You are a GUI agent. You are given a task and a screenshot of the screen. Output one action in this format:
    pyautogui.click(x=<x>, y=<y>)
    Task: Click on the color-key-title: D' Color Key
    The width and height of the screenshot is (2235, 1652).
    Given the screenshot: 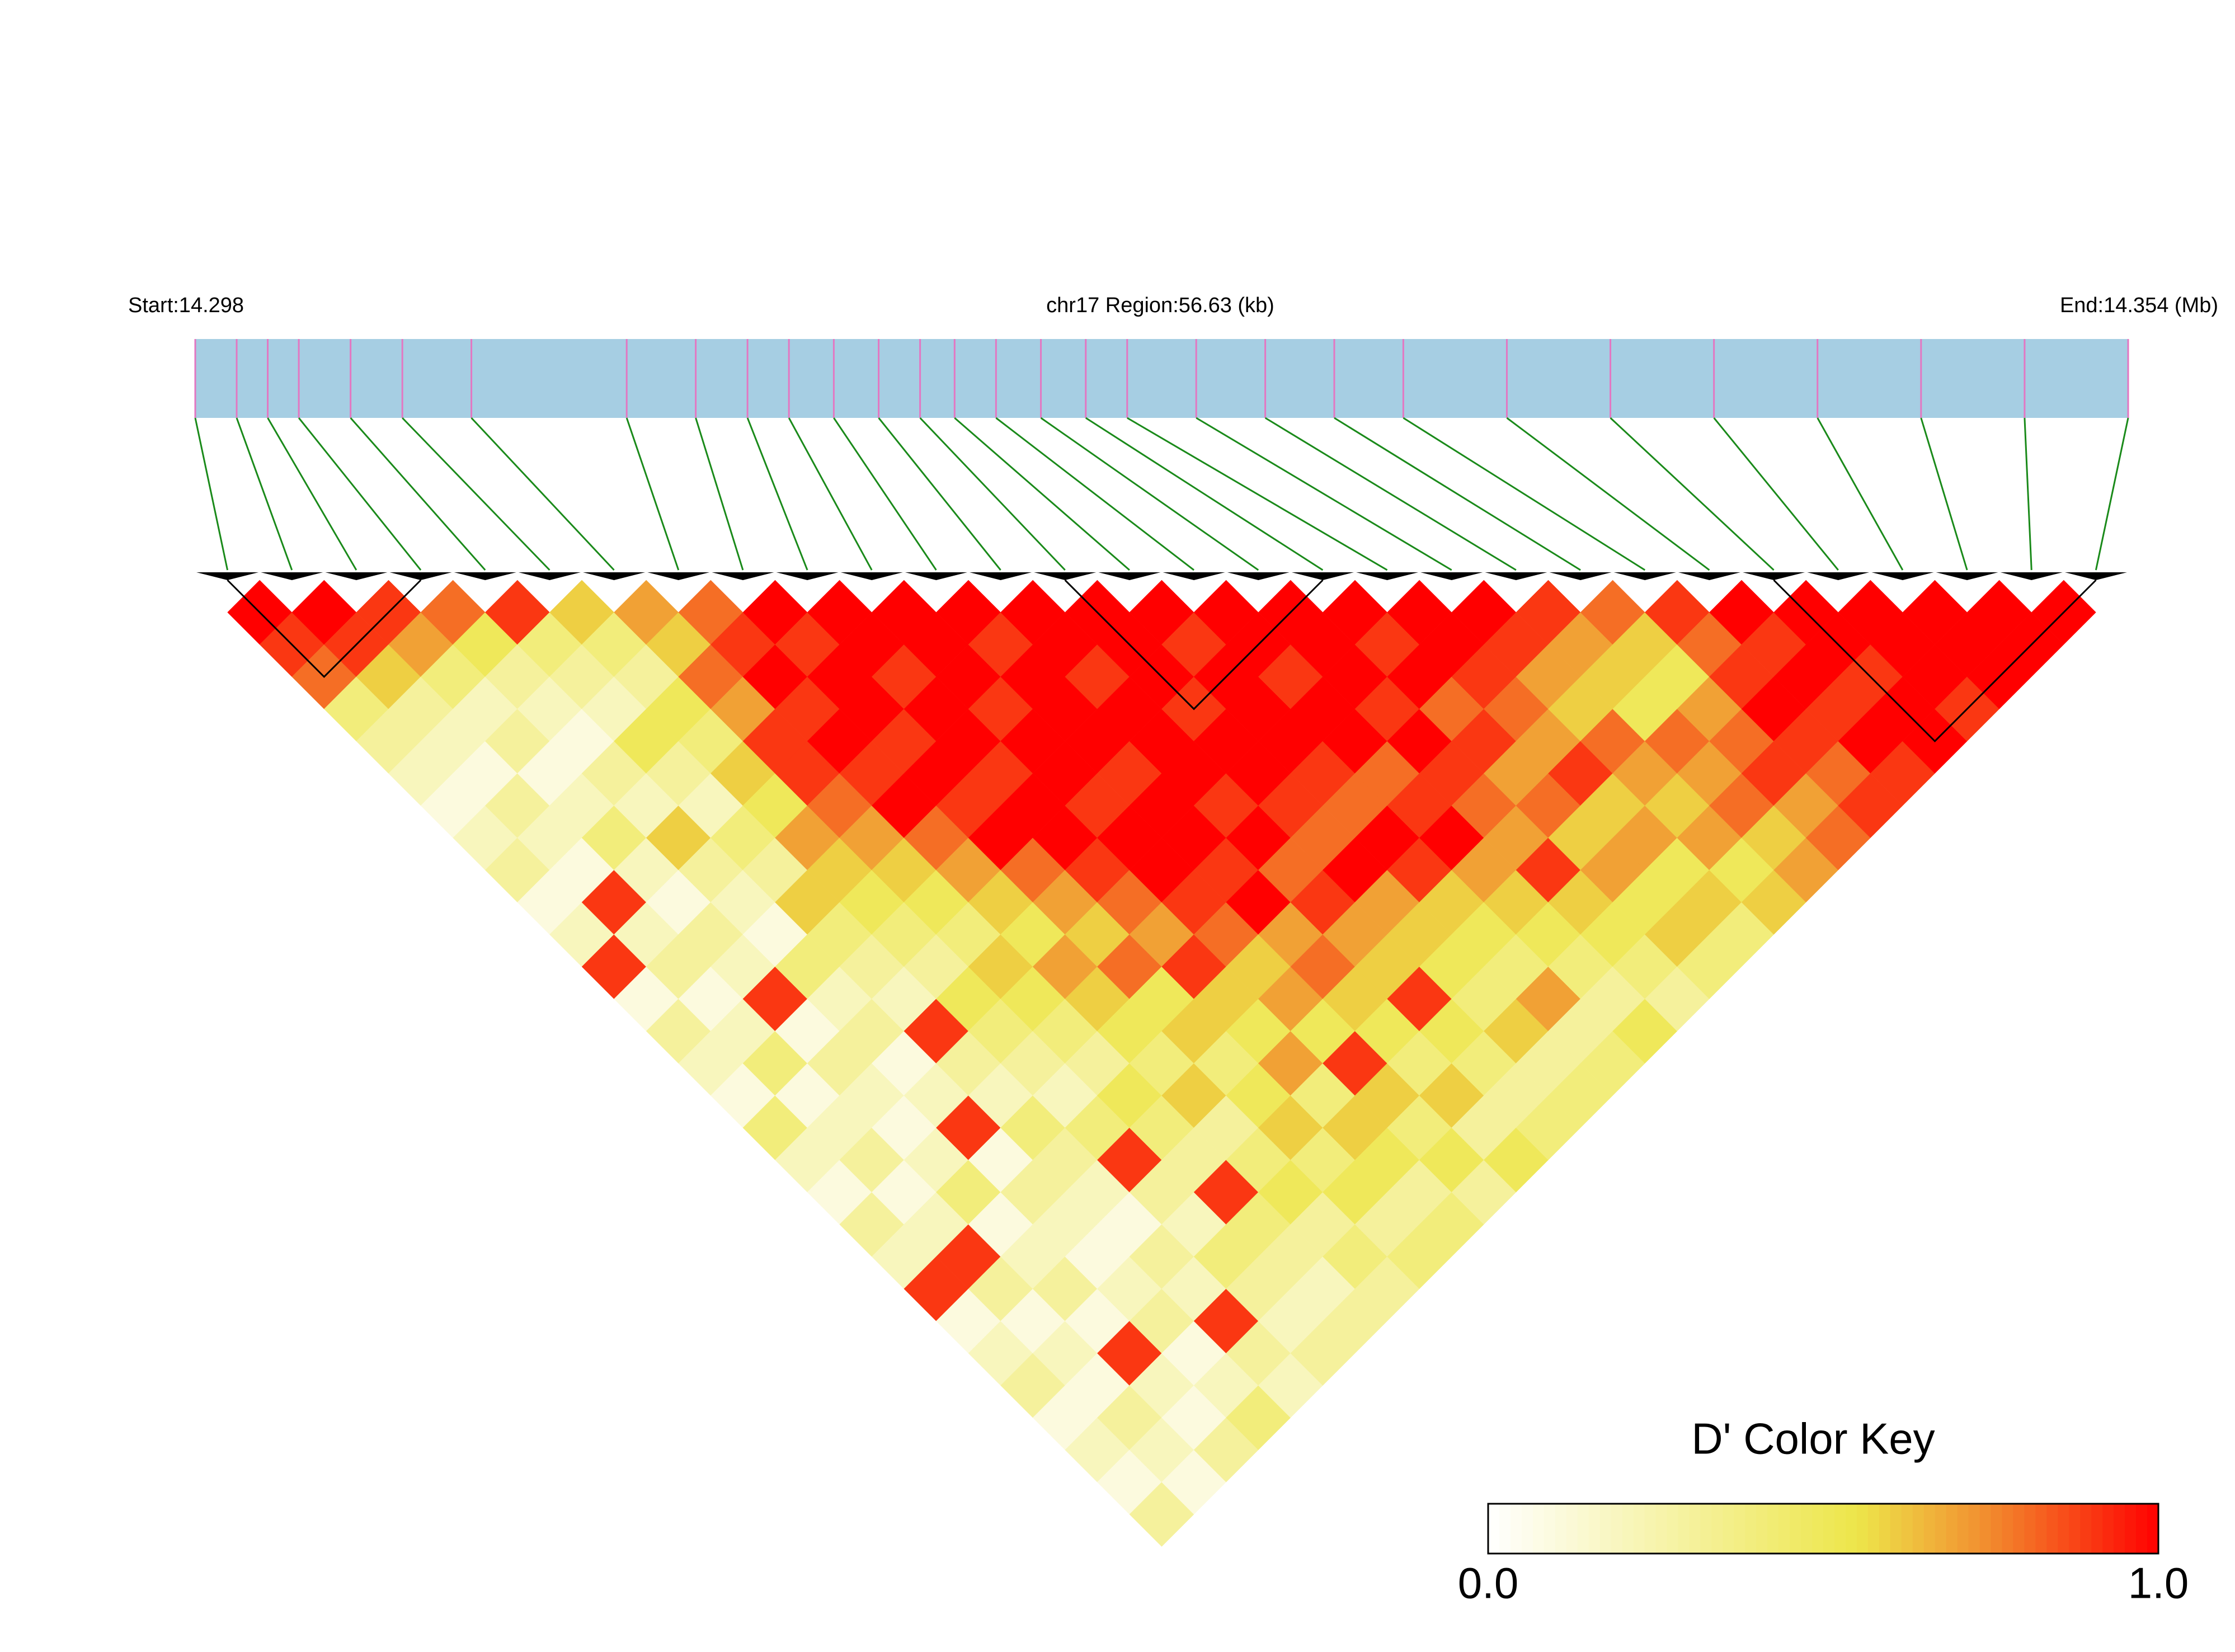 What is the action you would take?
    pyautogui.click(x=1813, y=1438)
    